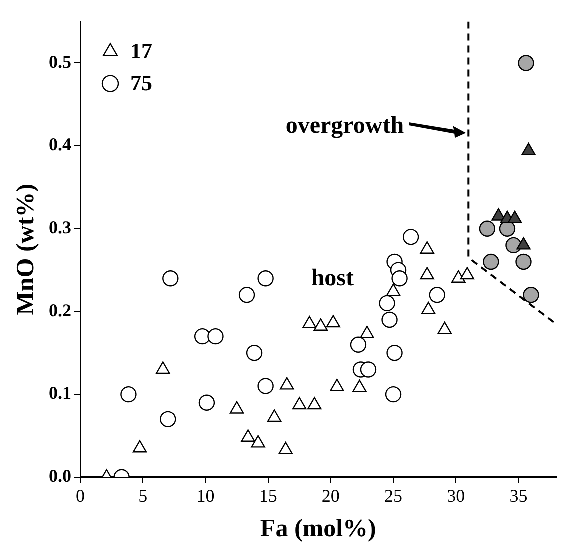  What do you see at coordinates (393, 496) in the screenshot?
I see `x-tick-label: 25` at bounding box center [393, 496].